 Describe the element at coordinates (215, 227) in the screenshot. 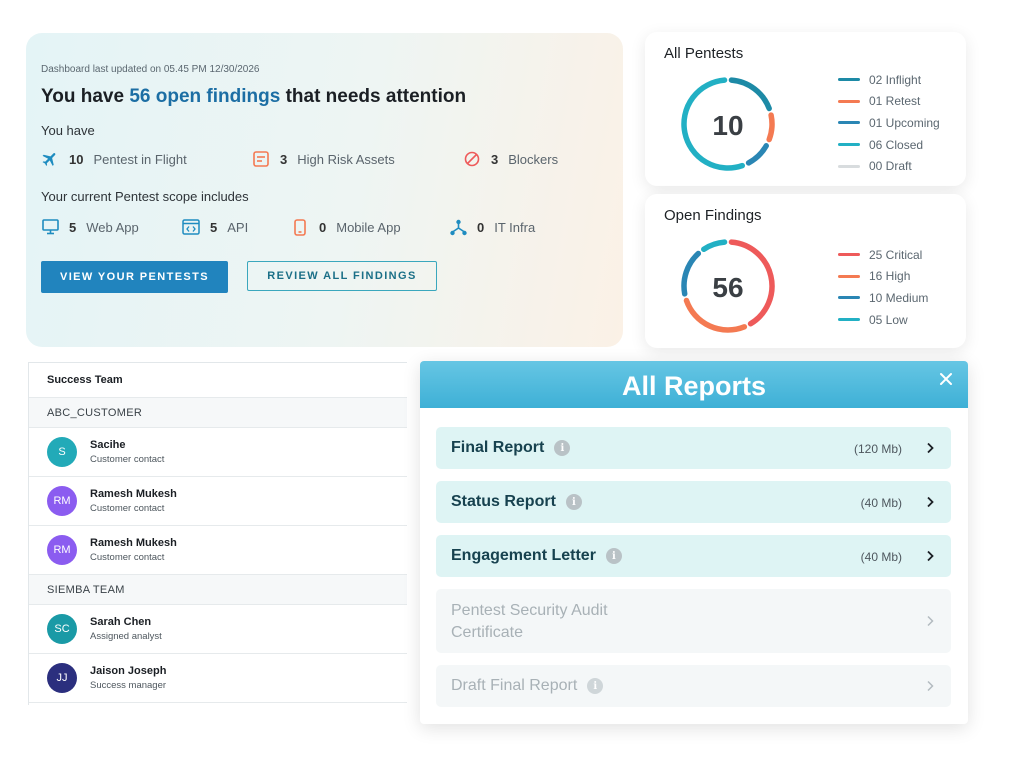

I see `scope-api: 5 API` at that location.